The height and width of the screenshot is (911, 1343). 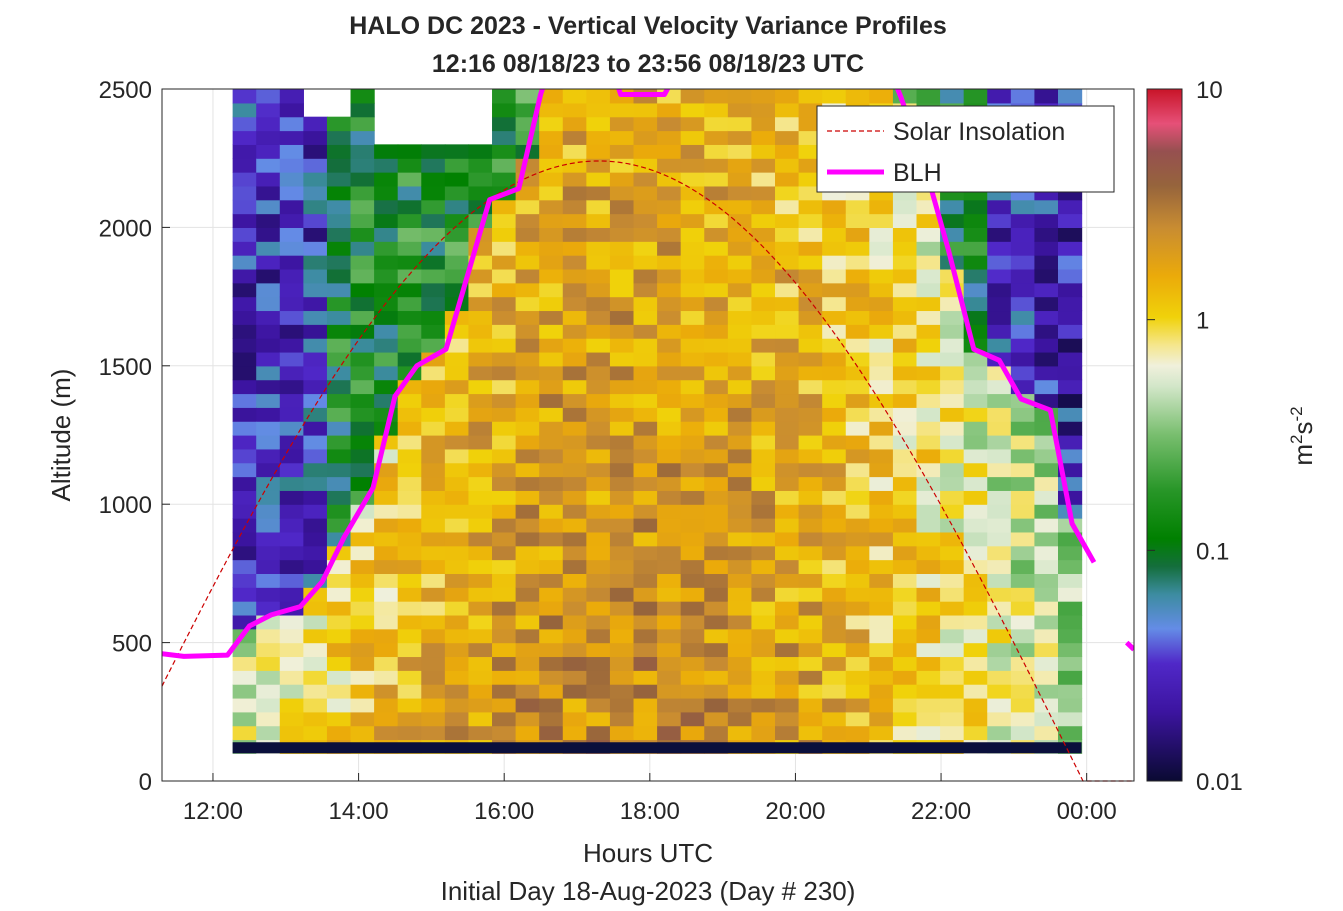 What do you see at coordinates (132, 644) in the screenshot?
I see `y-tick-label: 500` at bounding box center [132, 644].